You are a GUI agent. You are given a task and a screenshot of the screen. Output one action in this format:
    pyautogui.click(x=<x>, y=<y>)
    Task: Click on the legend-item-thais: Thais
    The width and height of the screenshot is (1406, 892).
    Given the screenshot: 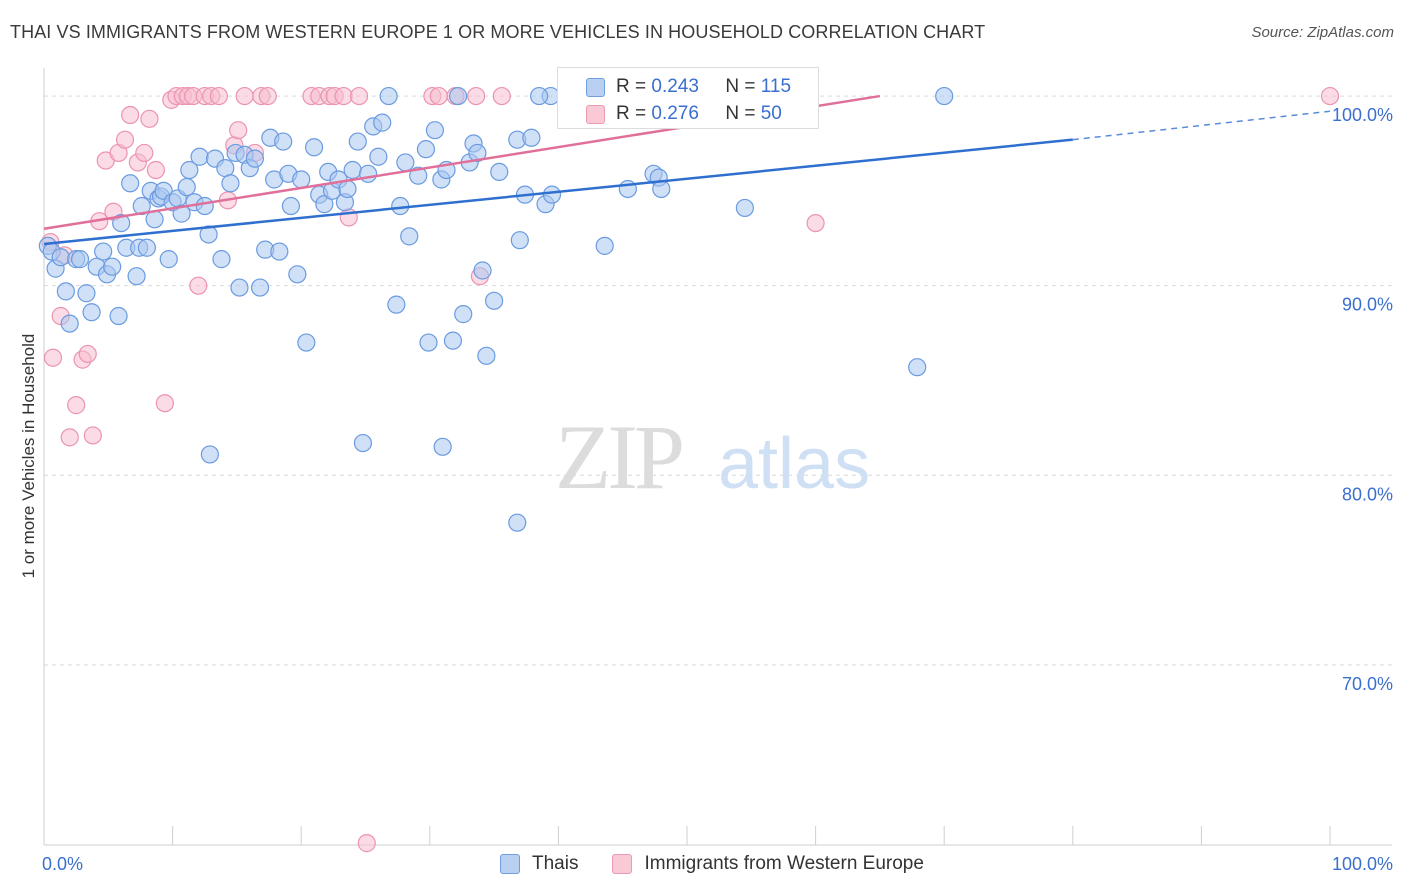 What is the action you would take?
    pyautogui.click(x=539, y=864)
    